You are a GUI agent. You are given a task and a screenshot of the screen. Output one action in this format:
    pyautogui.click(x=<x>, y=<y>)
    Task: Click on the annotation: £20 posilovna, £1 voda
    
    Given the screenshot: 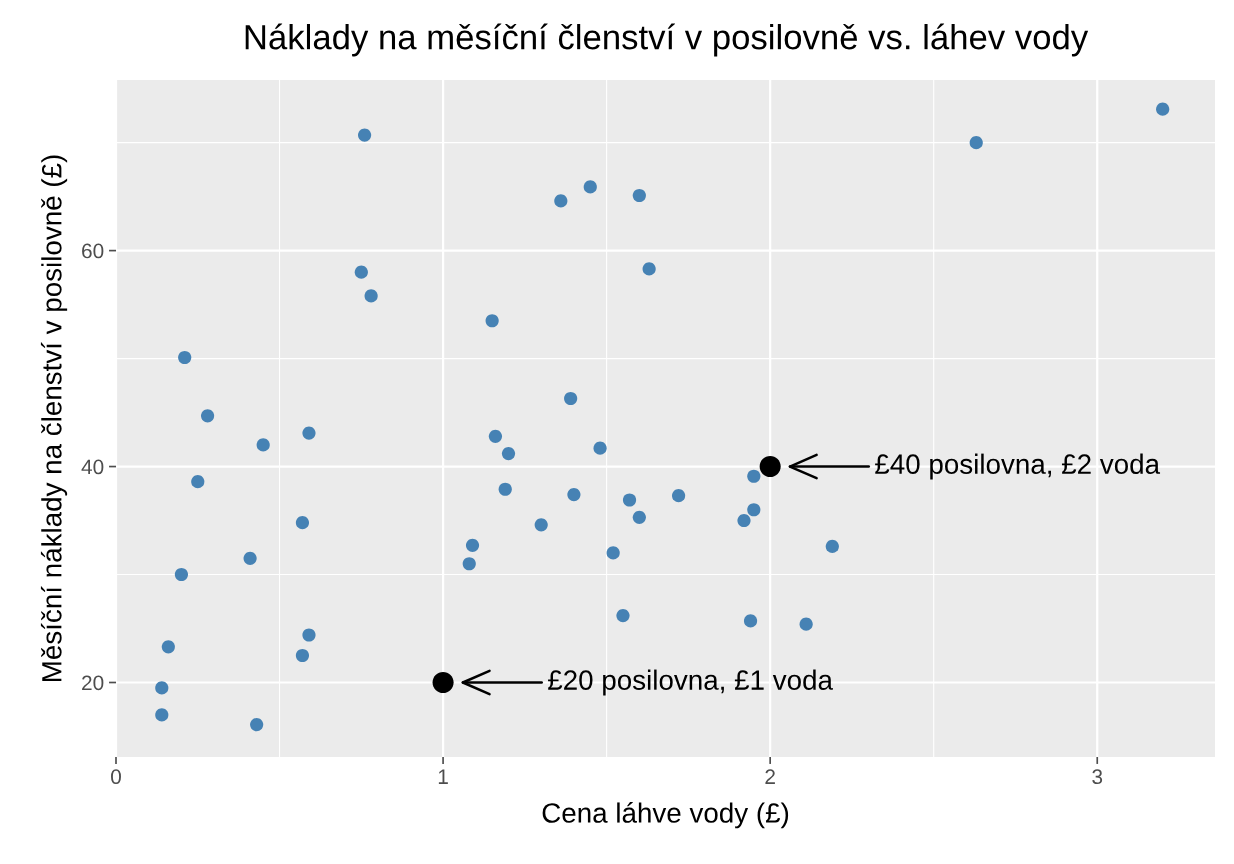 What is the action you would take?
    pyautogui.click(x=690, y=682)
    